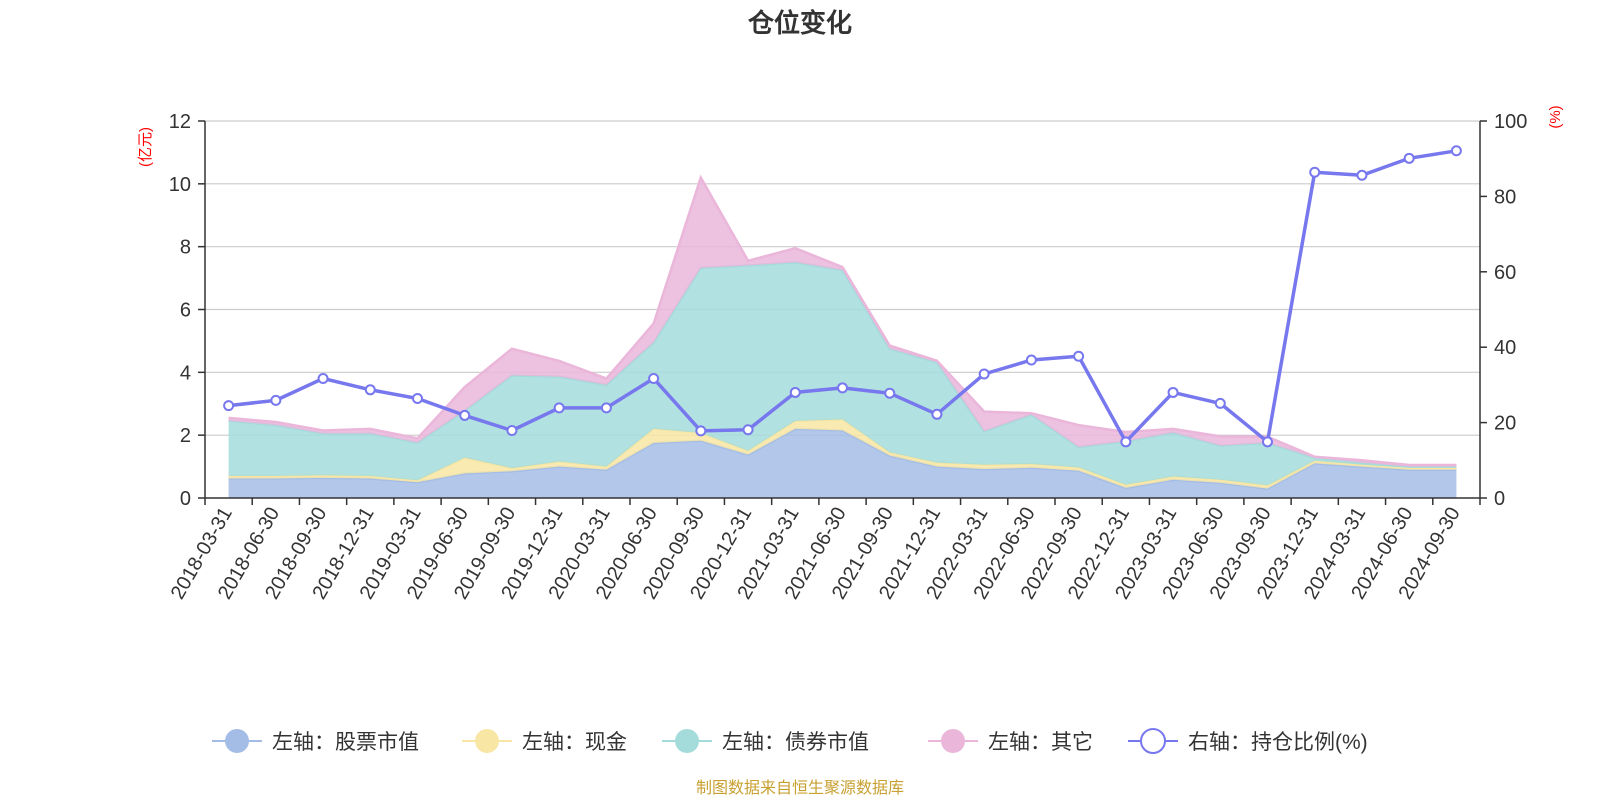  What do you see at coordinates (800, 788) in the screenshot?
I see `data-source-note: 制图数据来自恒生聚源数据库` at bounding box center [800, 788].